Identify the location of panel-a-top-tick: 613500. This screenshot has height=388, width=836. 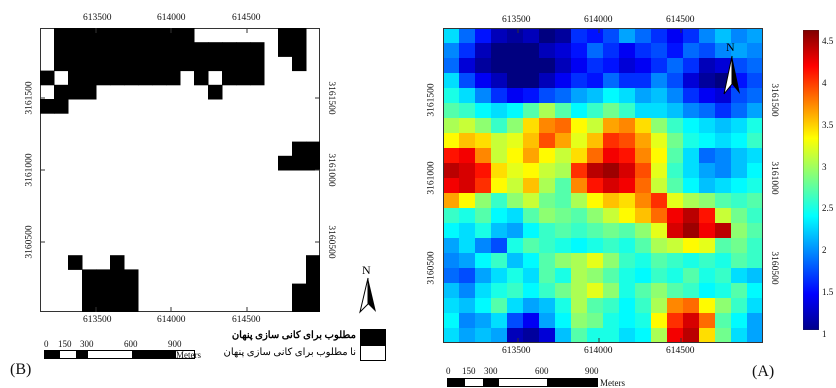
(516, 20).